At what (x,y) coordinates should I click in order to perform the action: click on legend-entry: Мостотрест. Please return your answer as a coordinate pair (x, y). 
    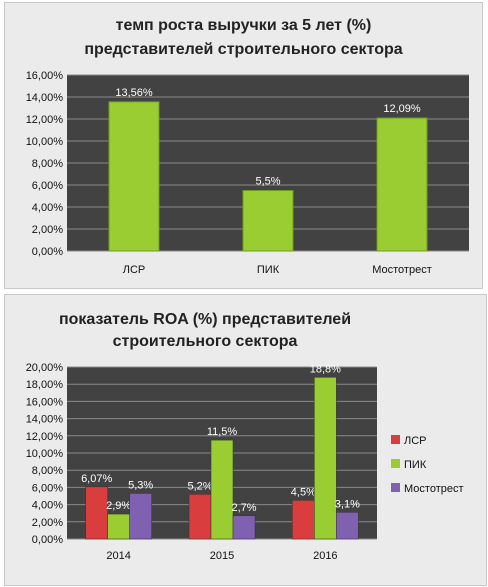
    Looking at the image, I should click on (434, 489).